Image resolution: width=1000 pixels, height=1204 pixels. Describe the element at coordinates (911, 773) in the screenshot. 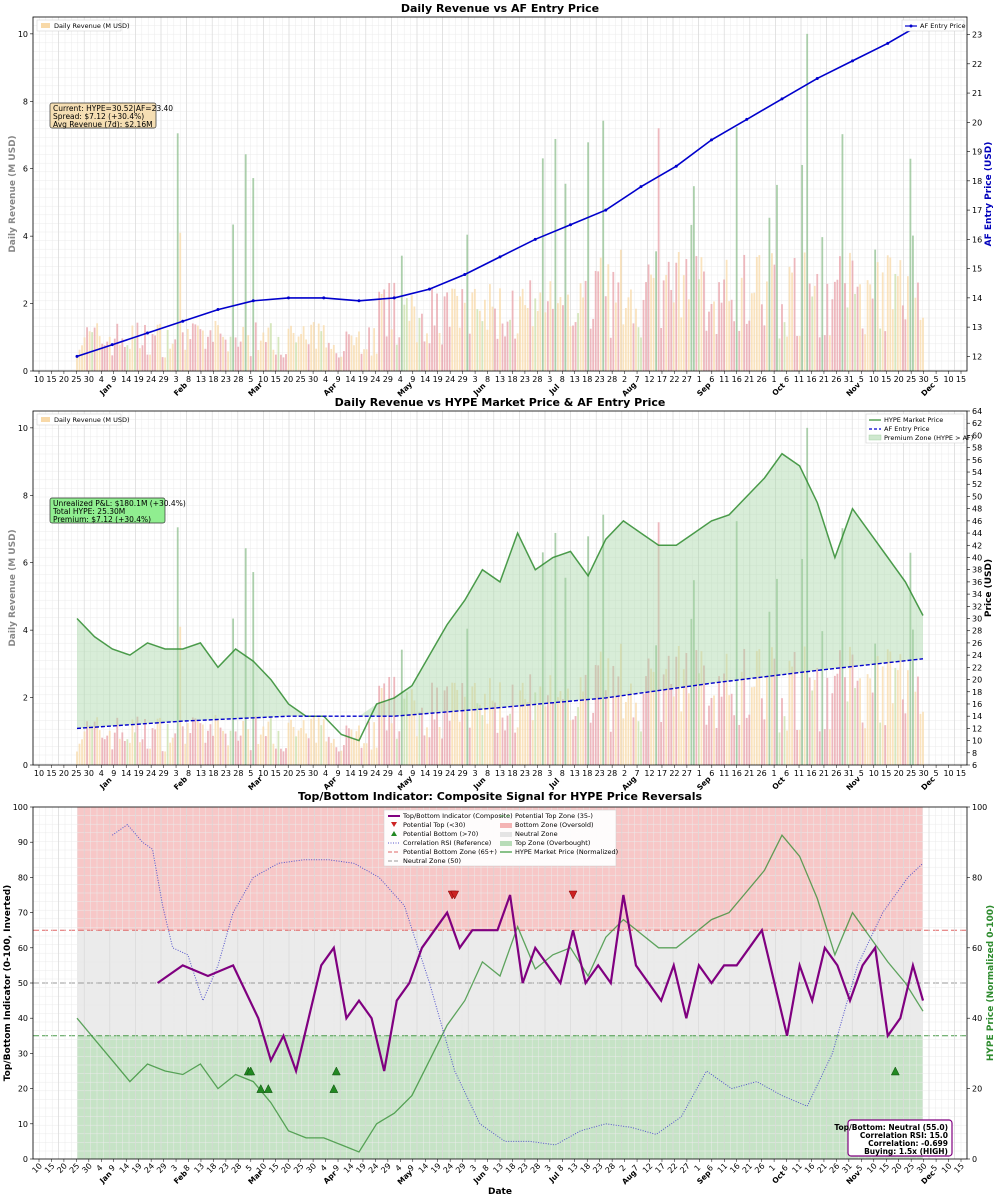

I see `x-tick-label: 25` at that location.